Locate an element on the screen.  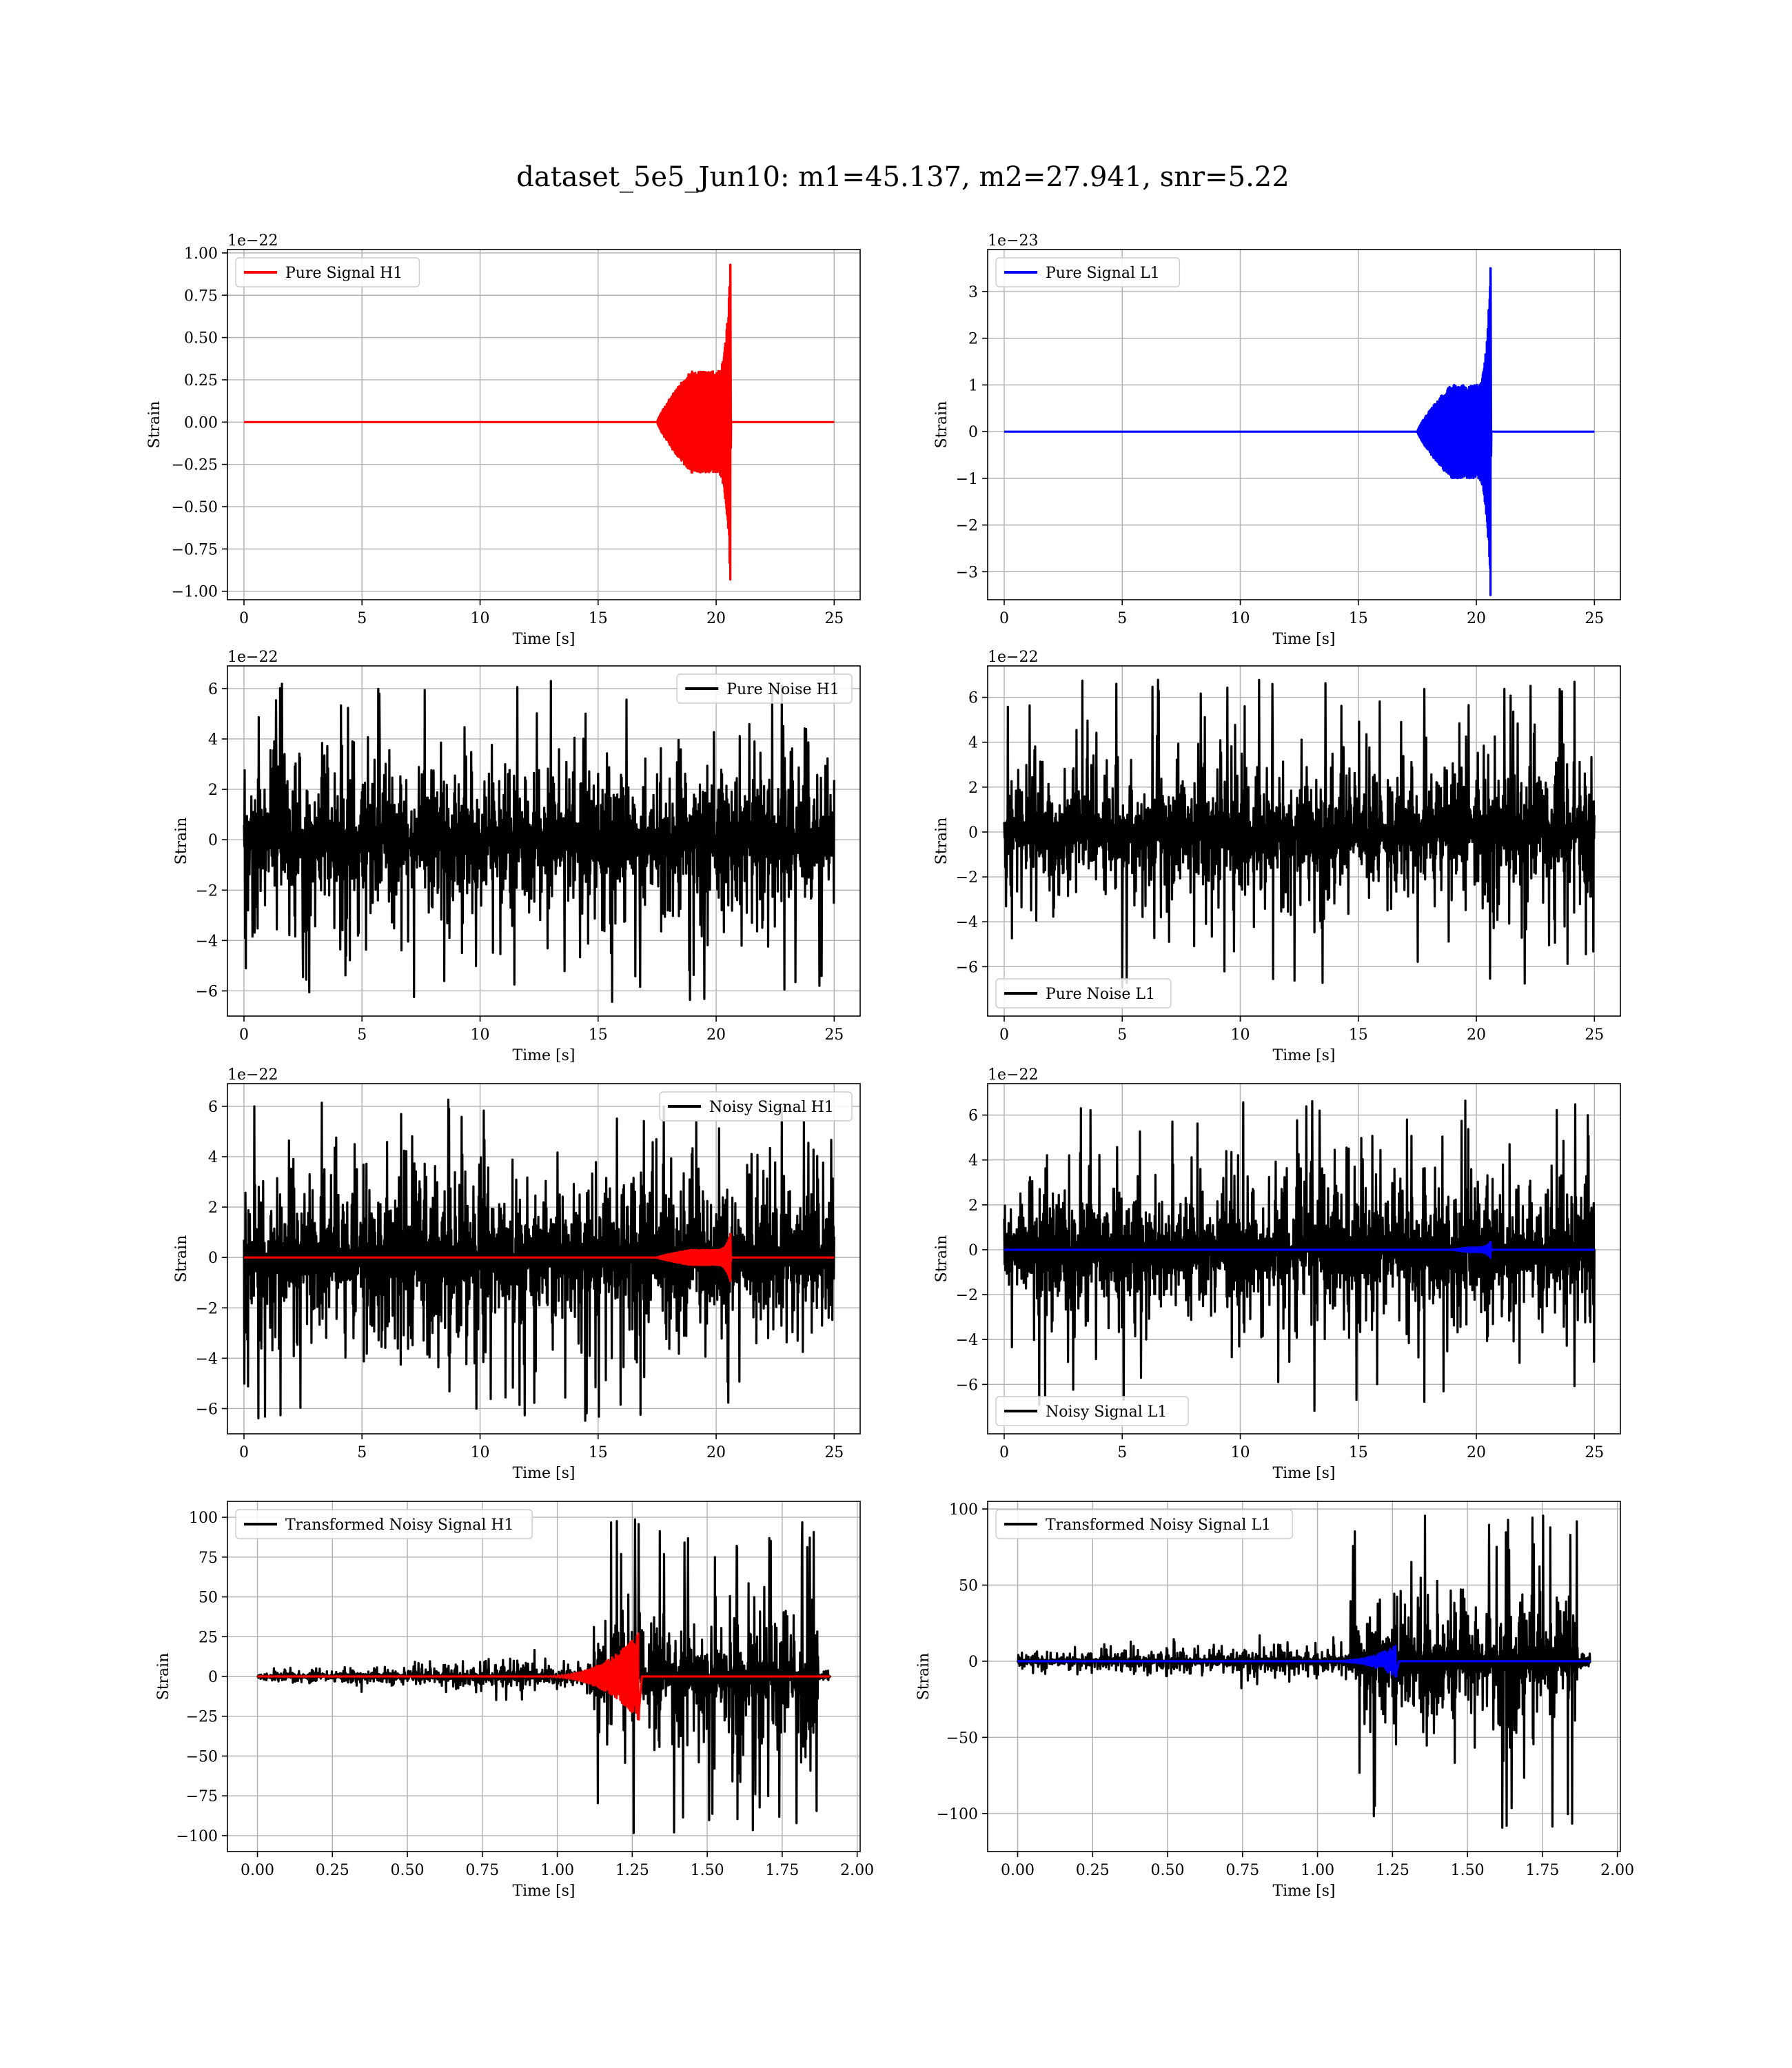
y-tick-label: −0.50 is located at coordinates (195, 507).